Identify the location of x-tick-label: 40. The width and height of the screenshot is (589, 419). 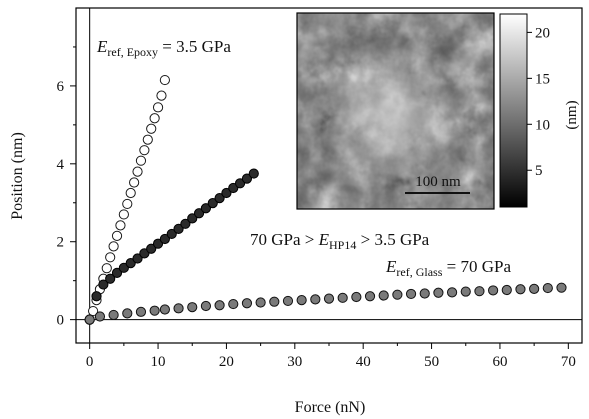
(363, 362).